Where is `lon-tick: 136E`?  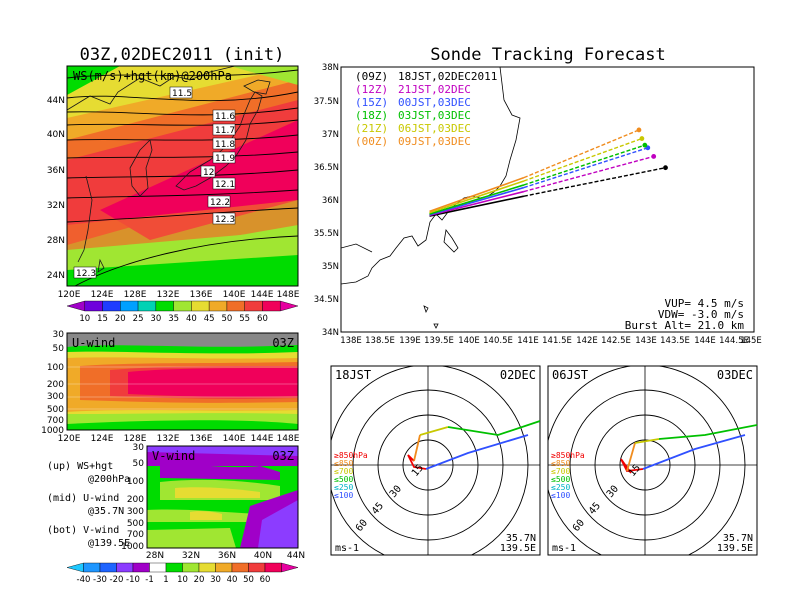
lon-tick: 136E is located at coordinates (201, 439).